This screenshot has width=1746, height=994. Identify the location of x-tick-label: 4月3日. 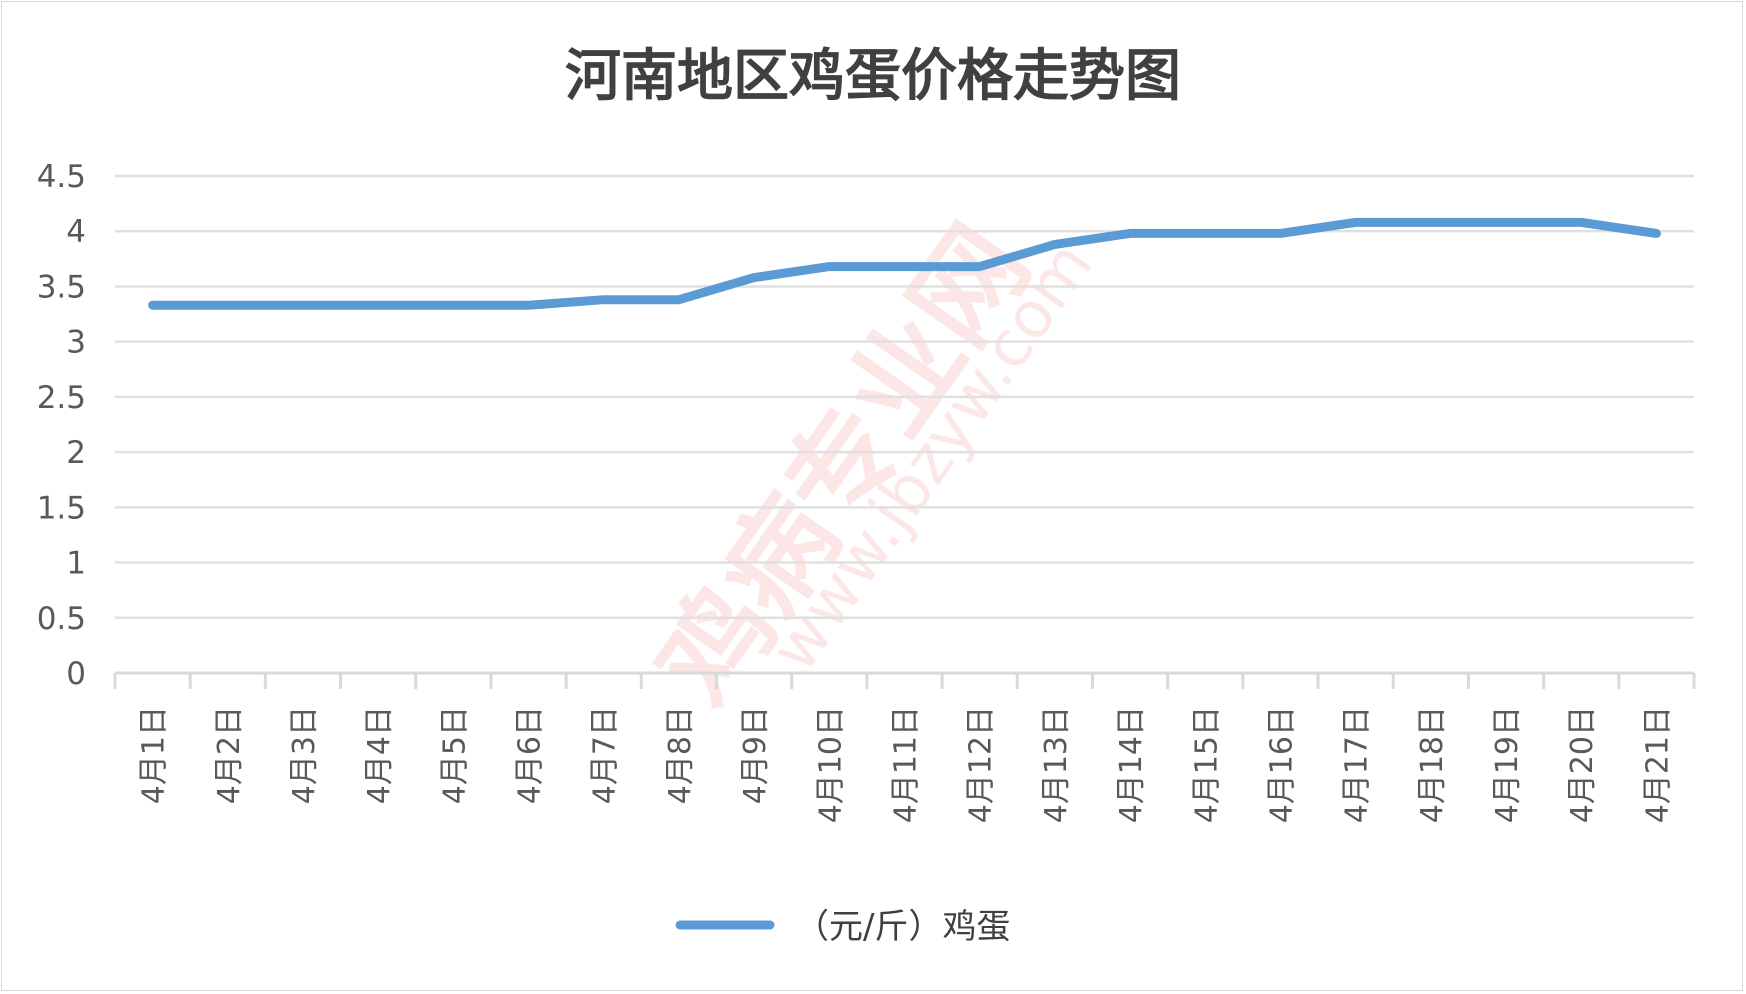
(304, 755).